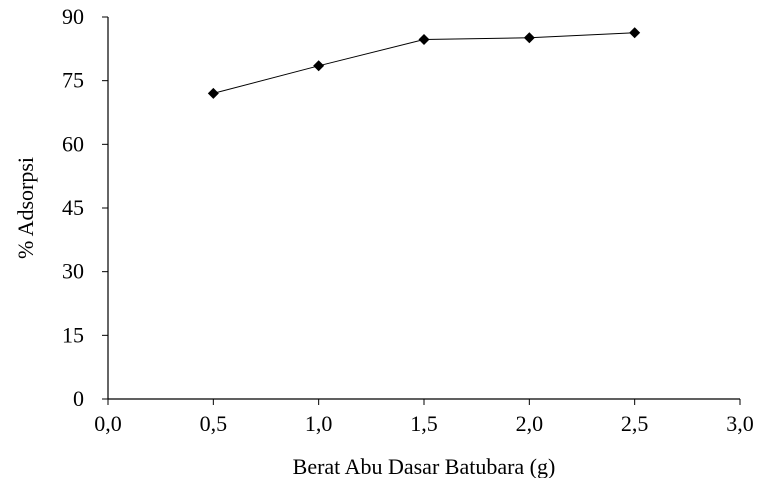 Image resolution: width=758 pixels, height=478 pixels. What do you see at coordinates (108, 423) in the screenshot?
I see `x-tick-label: 0,0` at bounding box center [108, 423].